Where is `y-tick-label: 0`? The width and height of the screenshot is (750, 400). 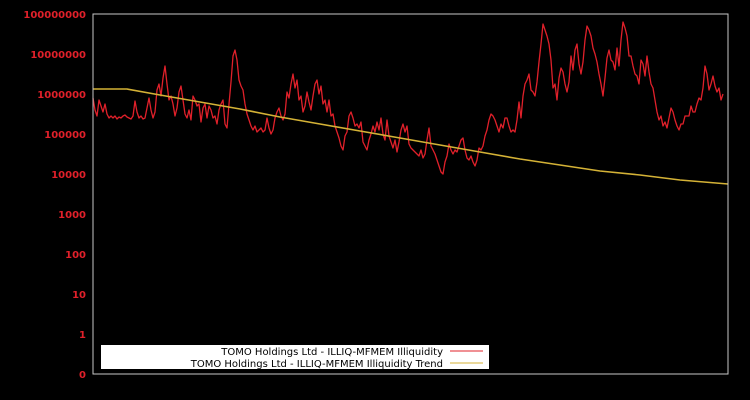 y-tick-label: 0 is located at coordinates (82, 375).